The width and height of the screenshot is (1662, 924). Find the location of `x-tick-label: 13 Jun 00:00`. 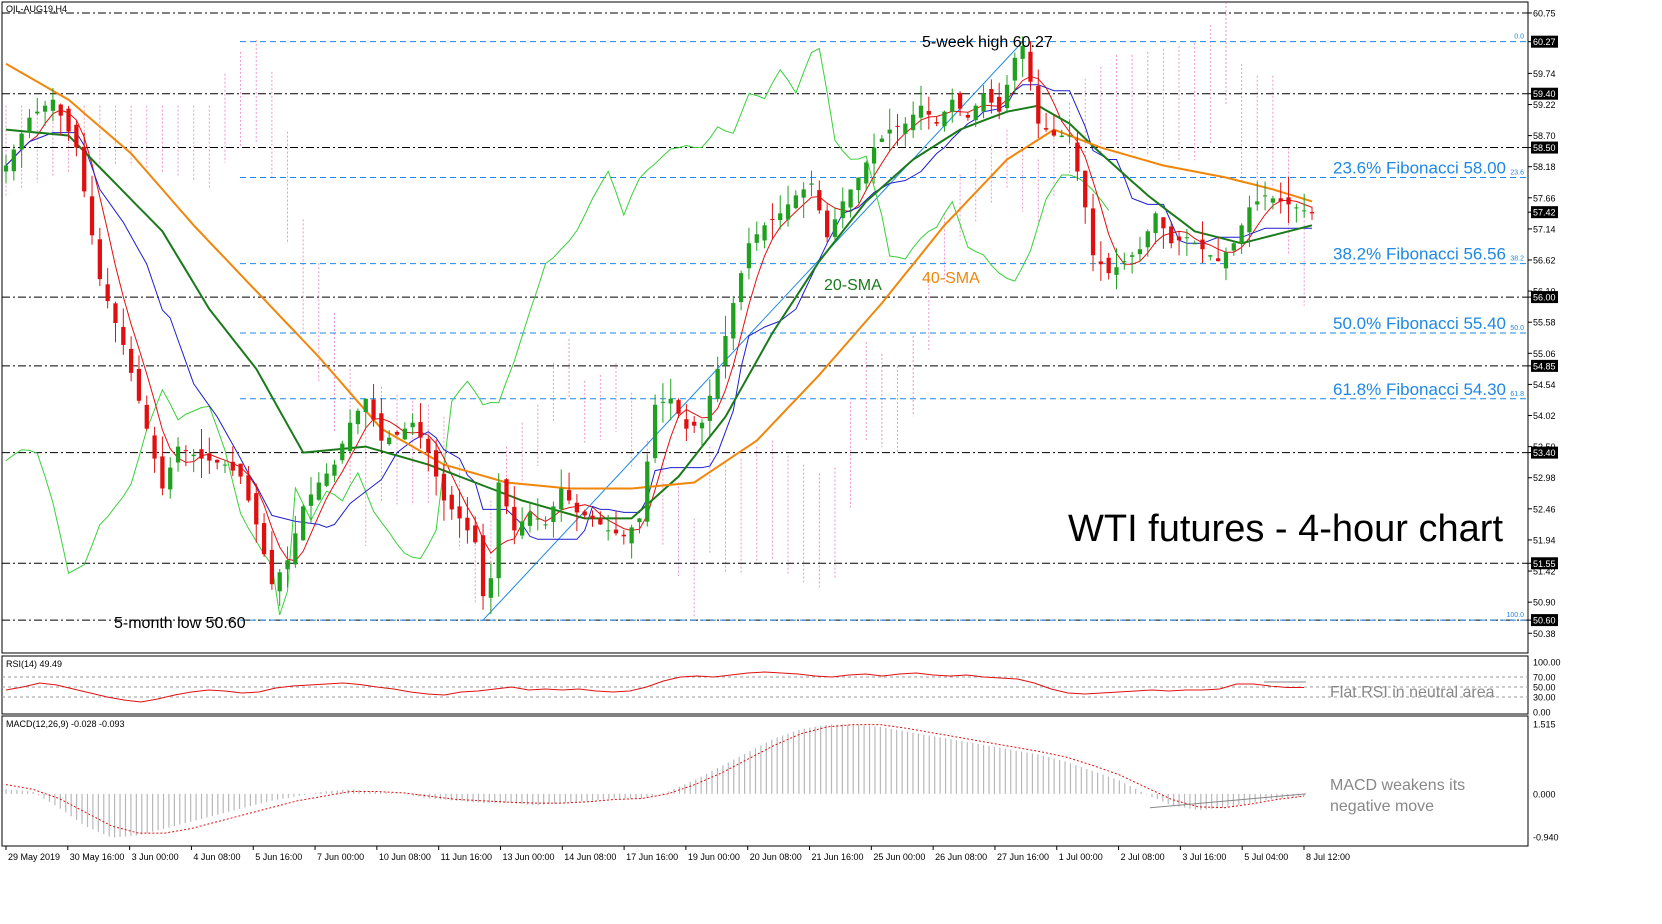

x-tick-label: 13 Jun 00:00 is located at coordinates (528, 857).